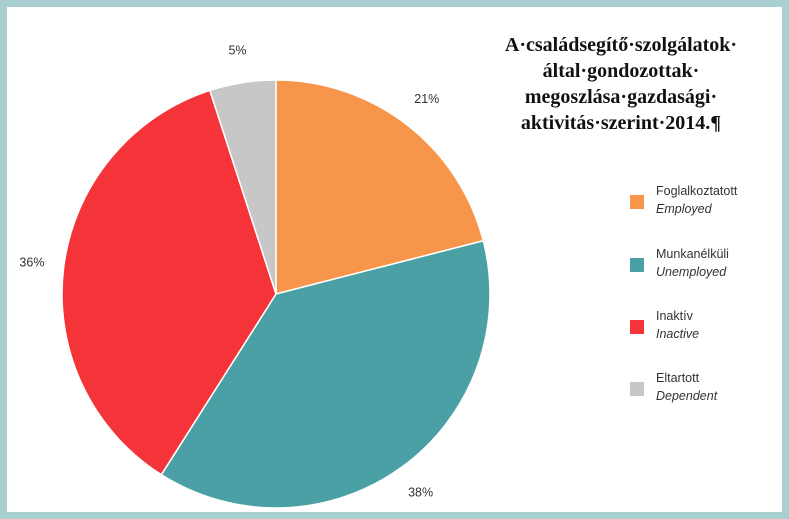 Image resolution: width=789 pixels, height=519 pixels. What do you see at coordinates (678, 378) in the screenshot?
I see `legend-label-dependent: Eltartott` at bounding box center [678, 378].